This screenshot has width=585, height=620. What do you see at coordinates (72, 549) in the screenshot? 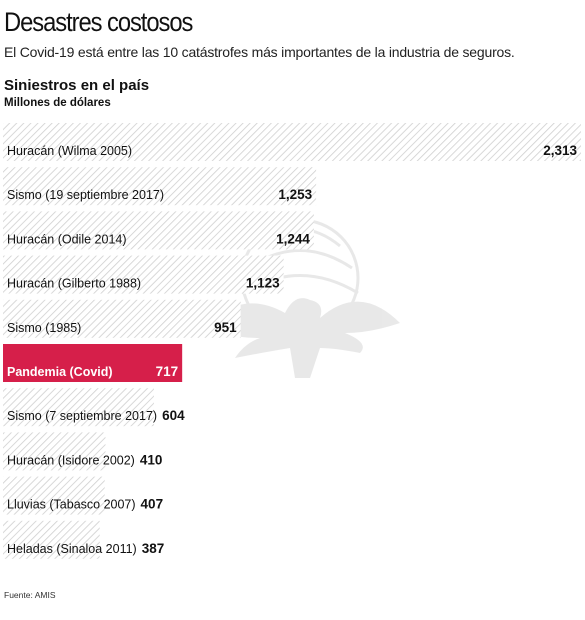
I see `category-label: Heladas (Sinaloa 2011)` at bounding box center [72, 549].